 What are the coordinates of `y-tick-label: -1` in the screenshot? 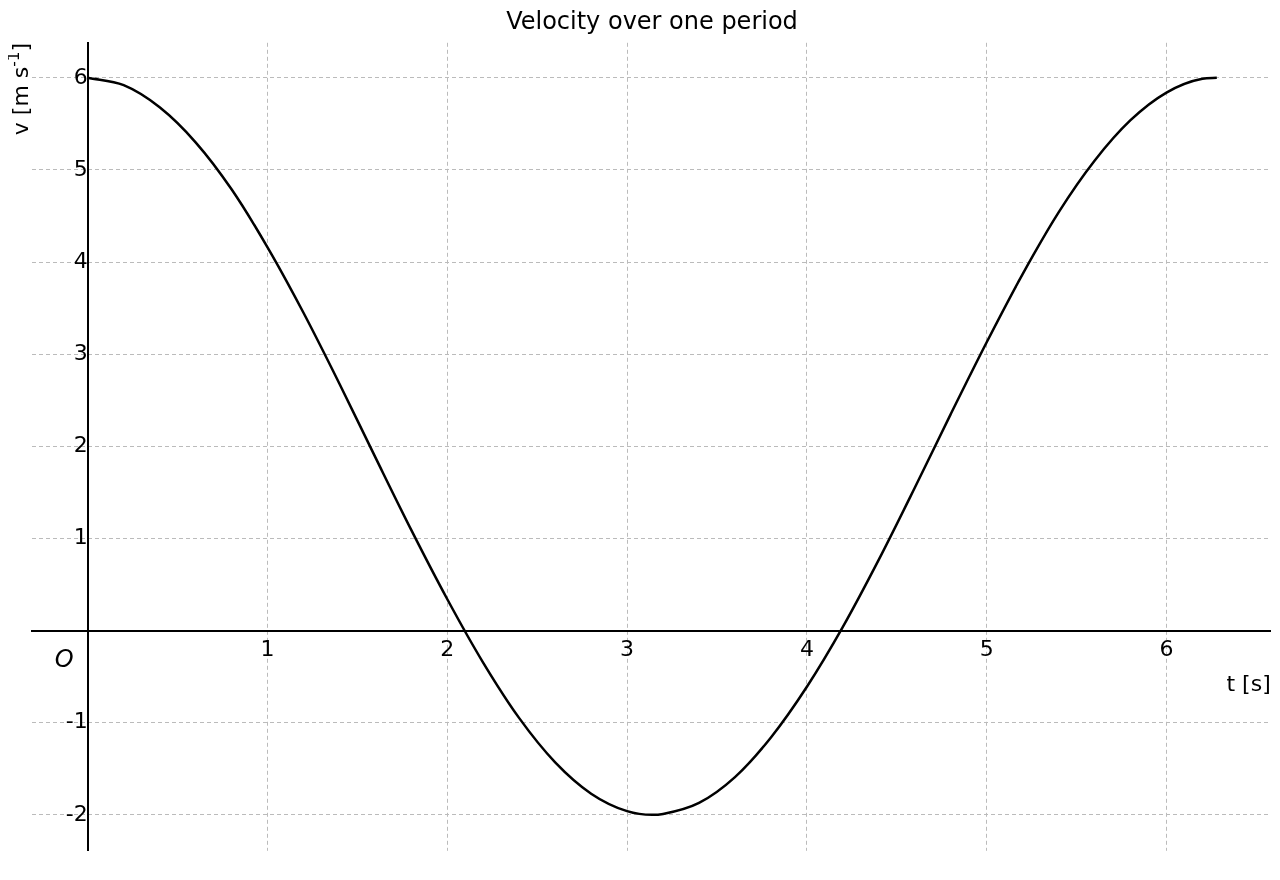 It's located at (76, 721).